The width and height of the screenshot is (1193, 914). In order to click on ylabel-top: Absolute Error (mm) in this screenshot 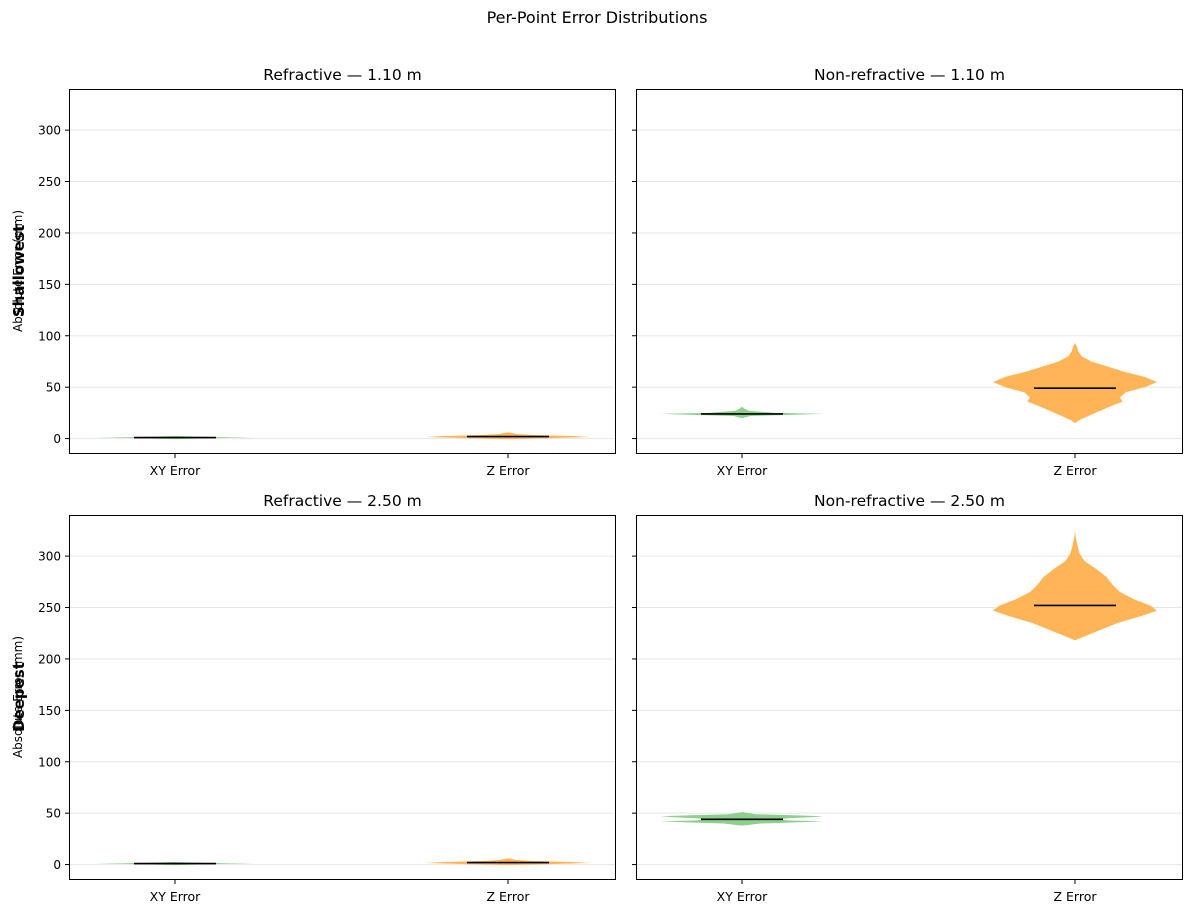, I will do `click(18, 271)`.